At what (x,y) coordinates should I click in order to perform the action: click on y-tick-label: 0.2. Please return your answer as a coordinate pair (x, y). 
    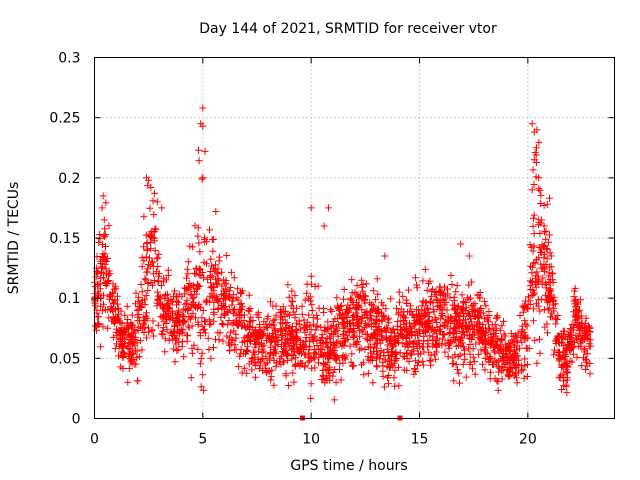
    Looking at the image, I should click on (69, 179).